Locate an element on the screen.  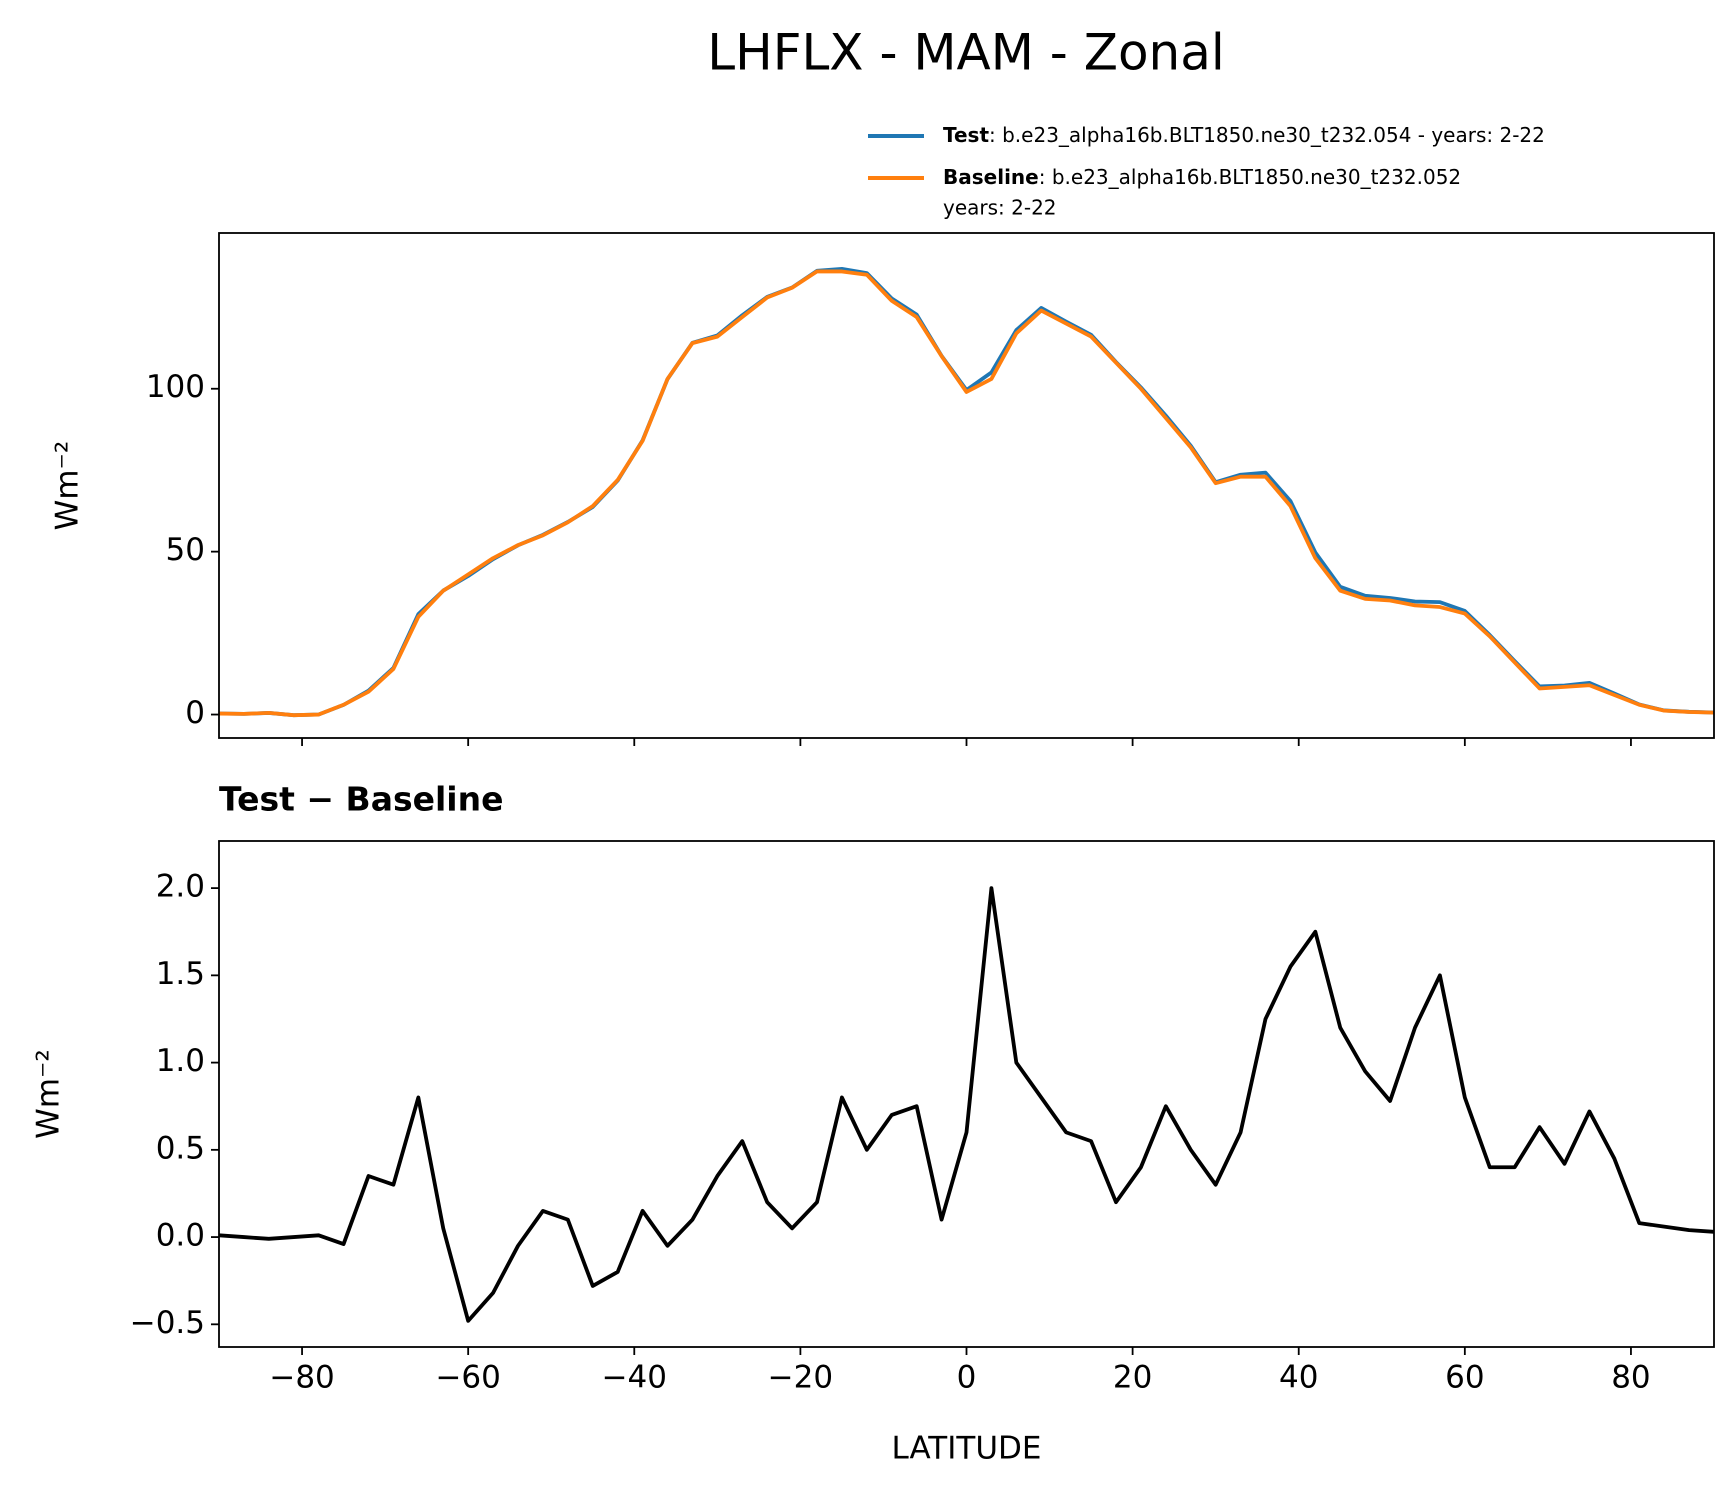
y-tick-label: 0 is located at coordinates (195, 713).